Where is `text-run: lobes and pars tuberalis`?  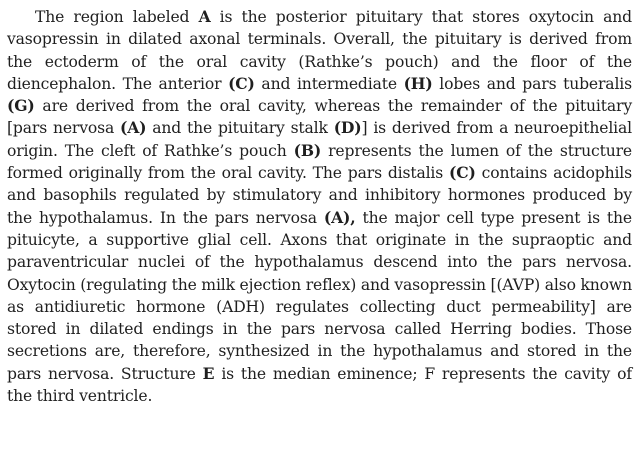
text-run: lobes and pars tuberalis is located at coordinates (532, 83).